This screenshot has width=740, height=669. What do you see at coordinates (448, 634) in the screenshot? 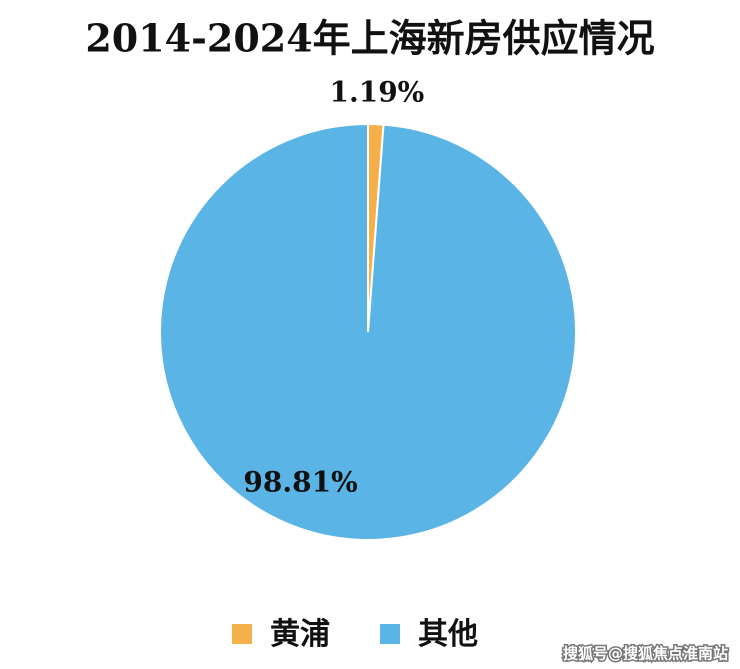
I see `legend-label: 其他` at bounding box center [448, 634].